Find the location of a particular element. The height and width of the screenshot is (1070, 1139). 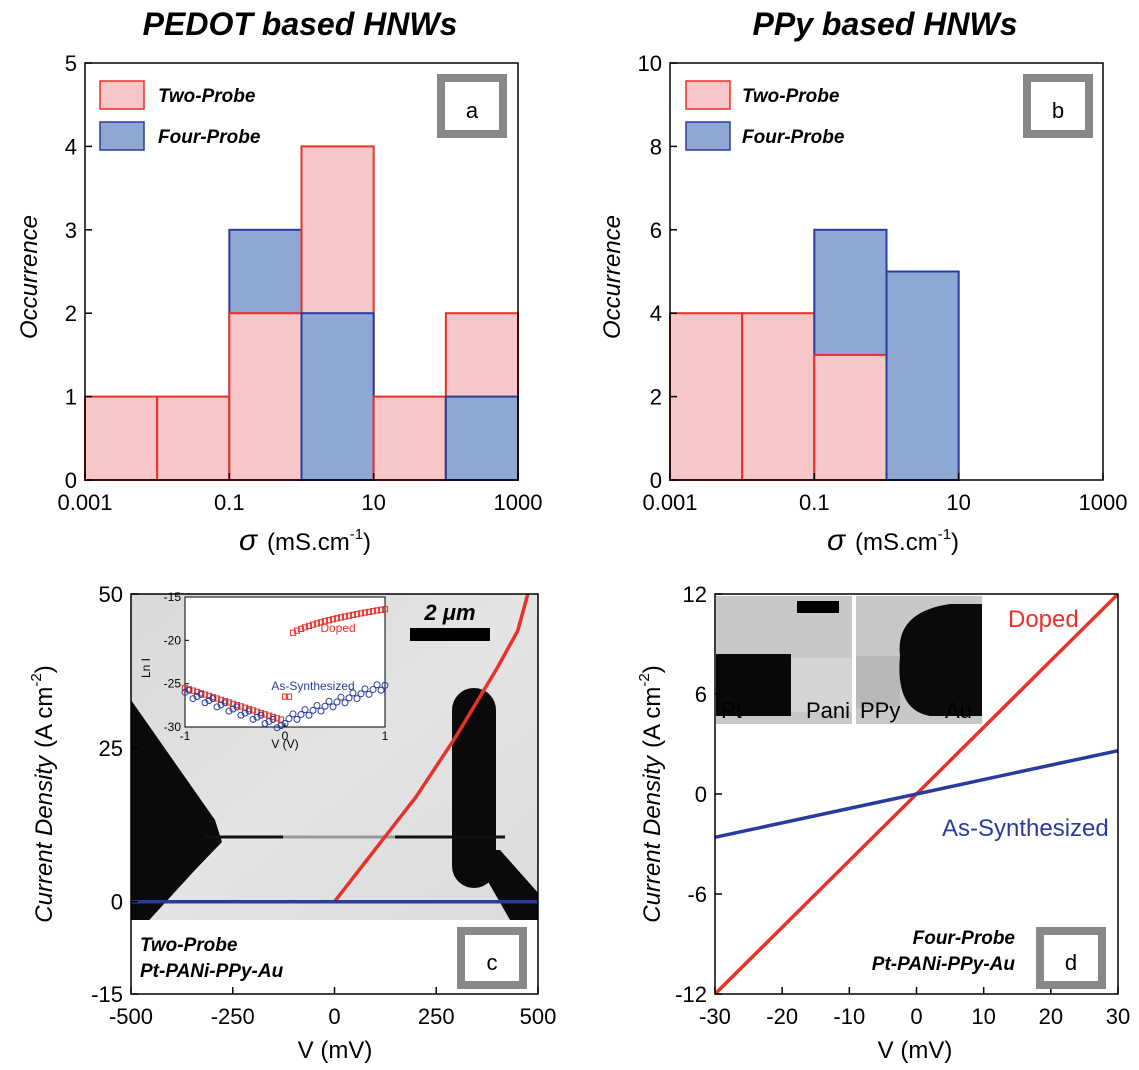

ytick-label-b-2: 4 is located at coordinates (656, 313).